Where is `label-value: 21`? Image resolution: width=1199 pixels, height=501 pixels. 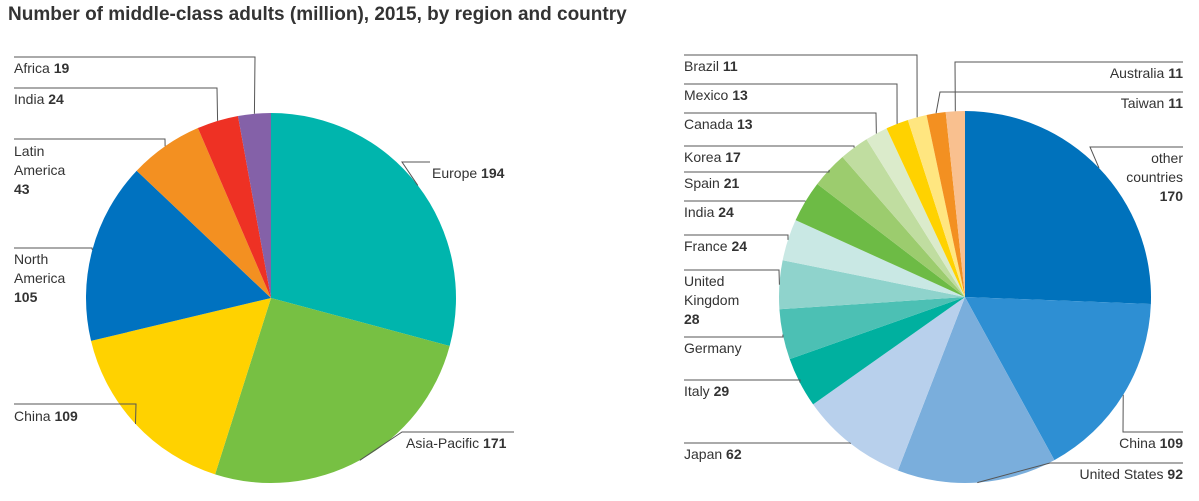 label-value: 21 is located at coordinates (731, 183).